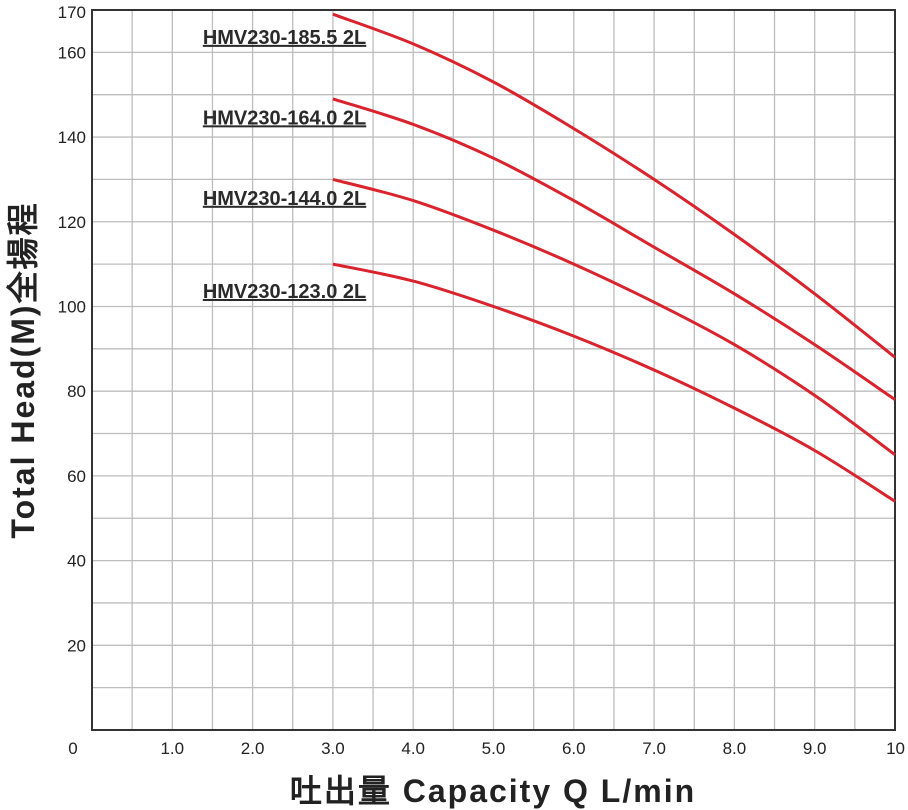  I want to click on x-tick-label: 2.0, so click(253, 748).